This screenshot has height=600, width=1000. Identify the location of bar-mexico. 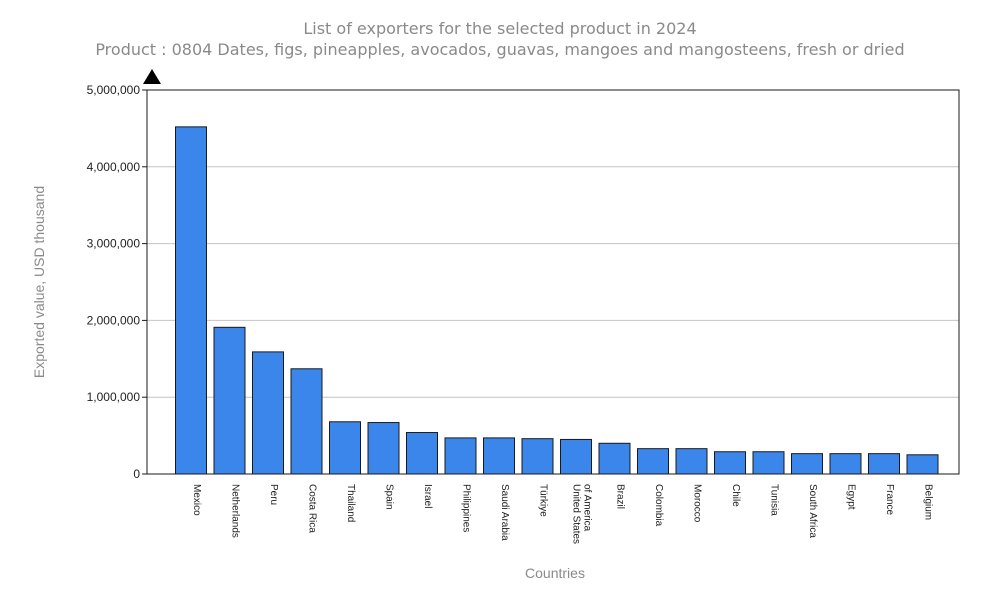
(191, 300).